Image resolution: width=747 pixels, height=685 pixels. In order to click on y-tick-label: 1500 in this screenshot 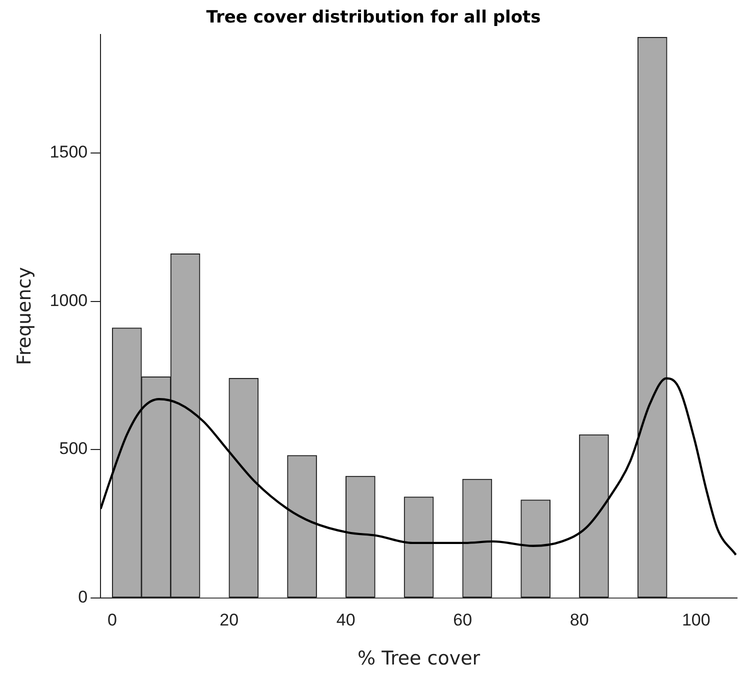, I will do `click(69, 152)`.